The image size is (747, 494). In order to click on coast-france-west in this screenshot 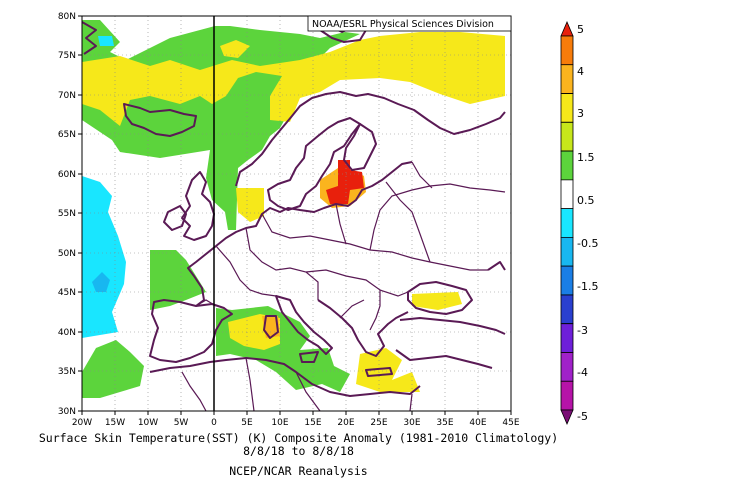, I will do `click(202, 276)`.